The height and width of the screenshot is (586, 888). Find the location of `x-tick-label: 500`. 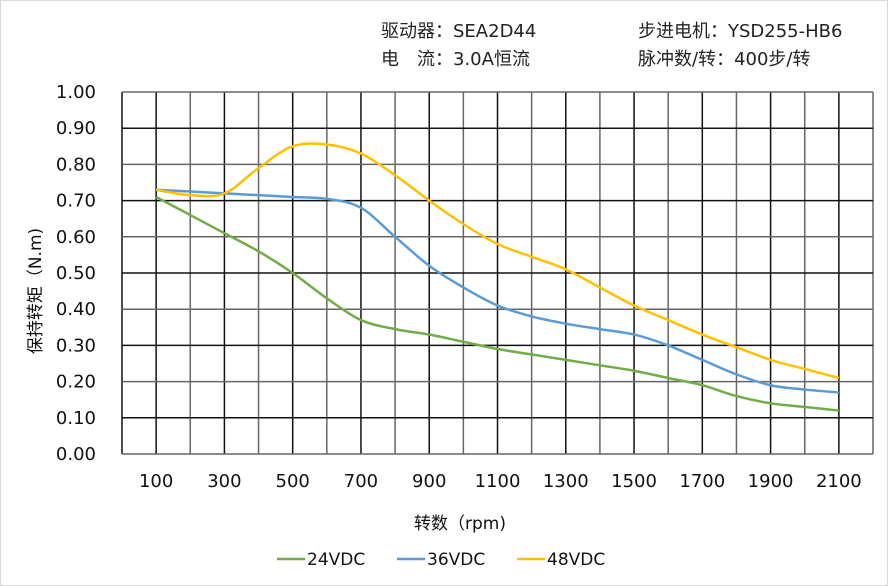

x-tick-label: 500 is located at coordinates (293, 481).